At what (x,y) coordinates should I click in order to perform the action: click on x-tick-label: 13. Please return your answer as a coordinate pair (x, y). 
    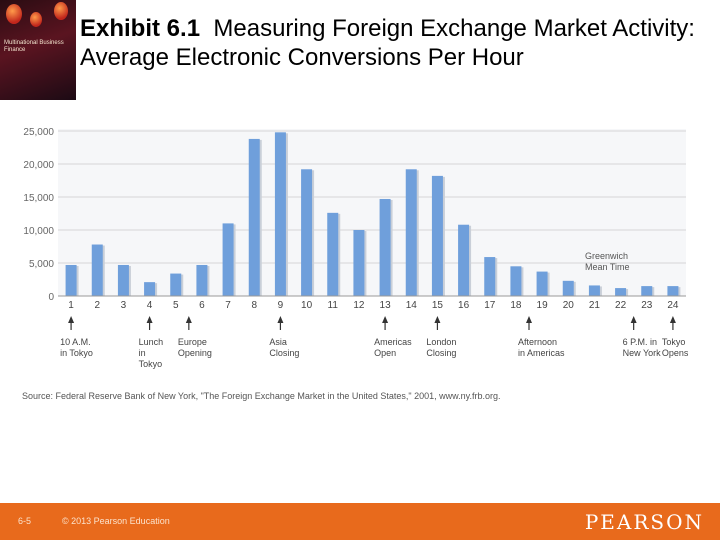
    Looking at the image, I should click on (386, 305).